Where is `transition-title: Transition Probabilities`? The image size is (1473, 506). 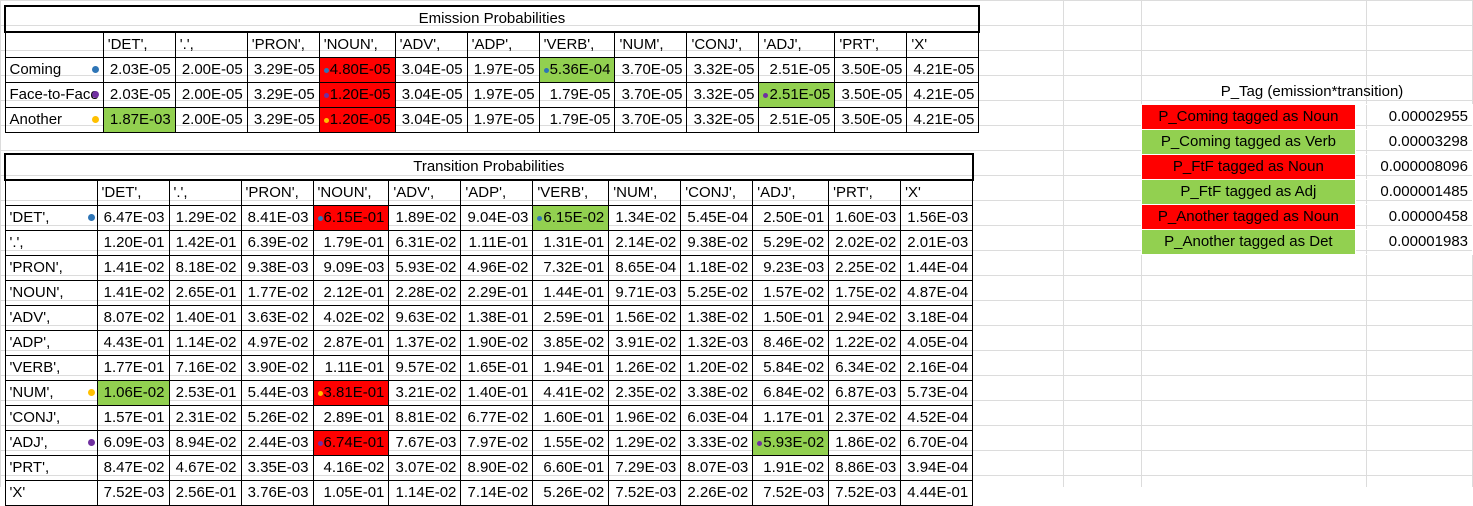
transition-title: Transition Probabilities is located at coordinates (489, 167).